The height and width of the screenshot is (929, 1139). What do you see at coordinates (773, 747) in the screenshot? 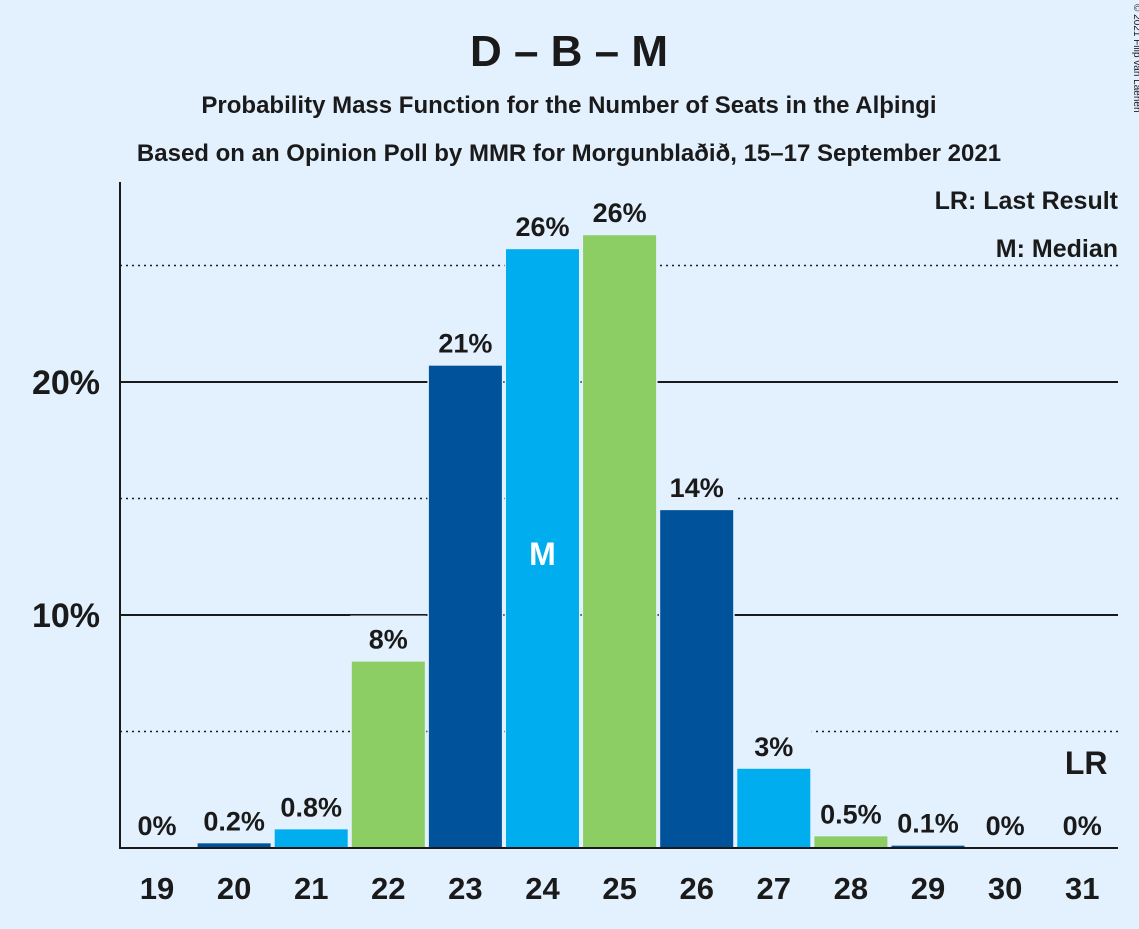
I see `data-label: 3%` at bounding box center [773, 747].